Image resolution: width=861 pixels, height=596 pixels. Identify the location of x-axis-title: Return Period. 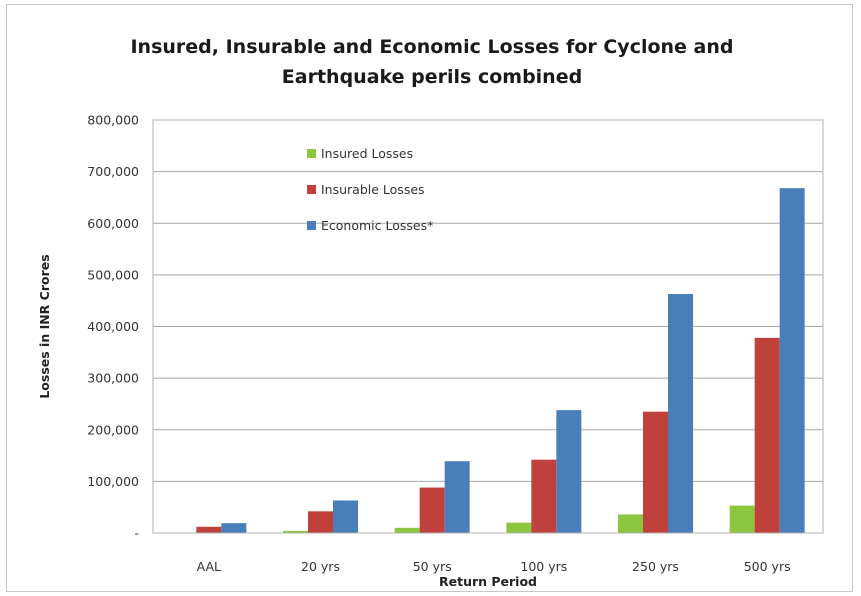
(488, 581).